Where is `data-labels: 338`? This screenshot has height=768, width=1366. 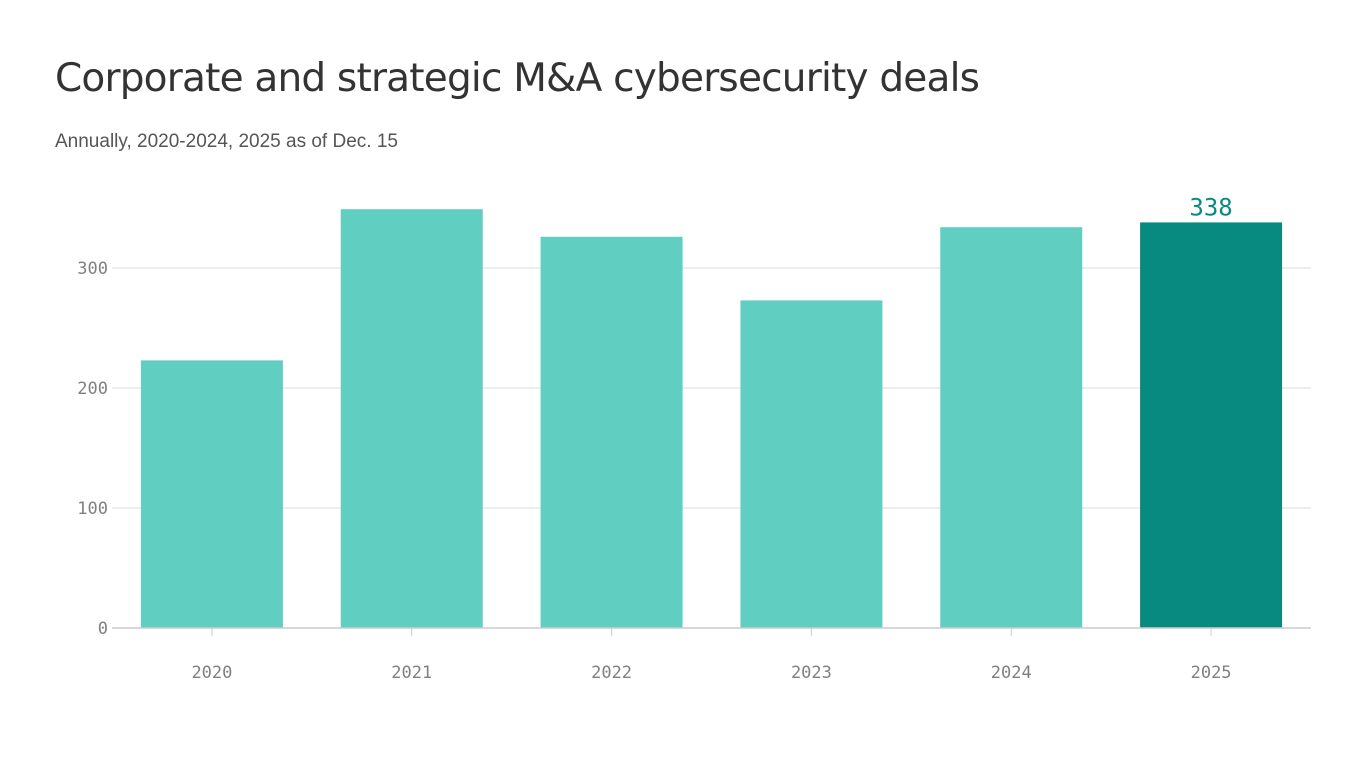 data-labels: 338 is located at coordinates (1210, 207).